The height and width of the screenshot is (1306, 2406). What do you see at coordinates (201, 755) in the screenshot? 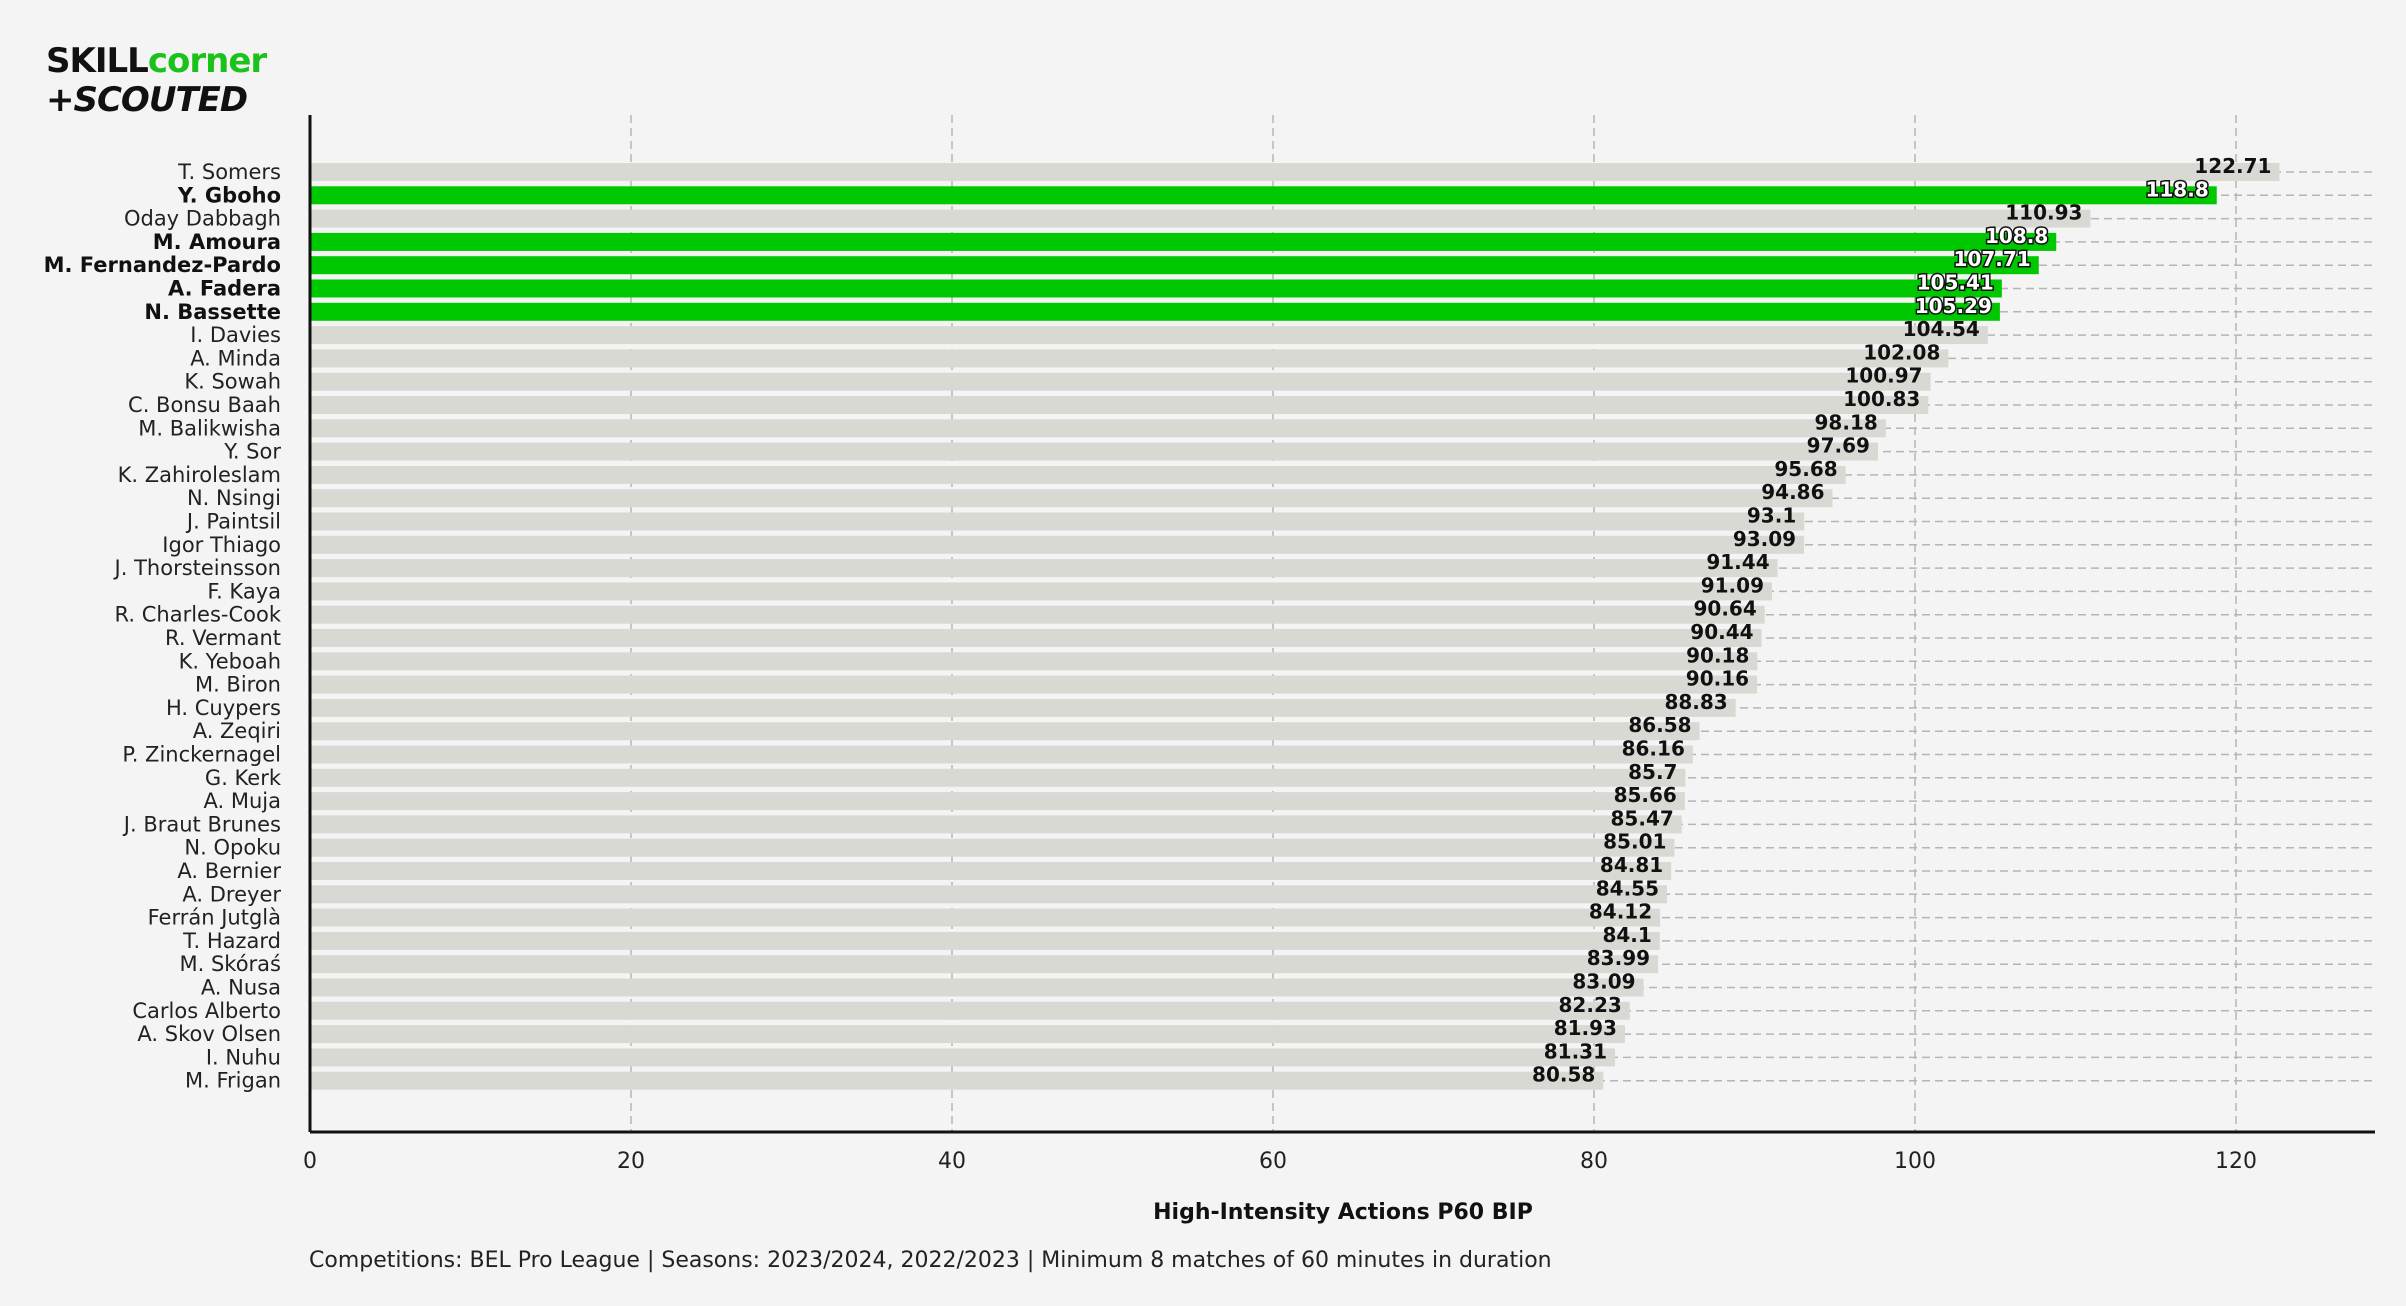
I see `y-tick-label: P. Zinckernagel` at bounding box center [201, 755].